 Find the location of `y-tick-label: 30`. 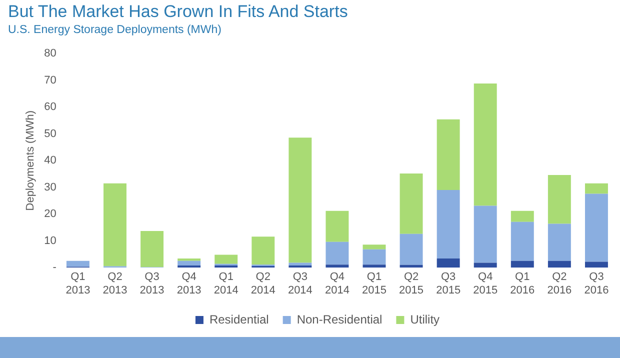

y-tick-label: 30 is located at coordinates (50, 187).